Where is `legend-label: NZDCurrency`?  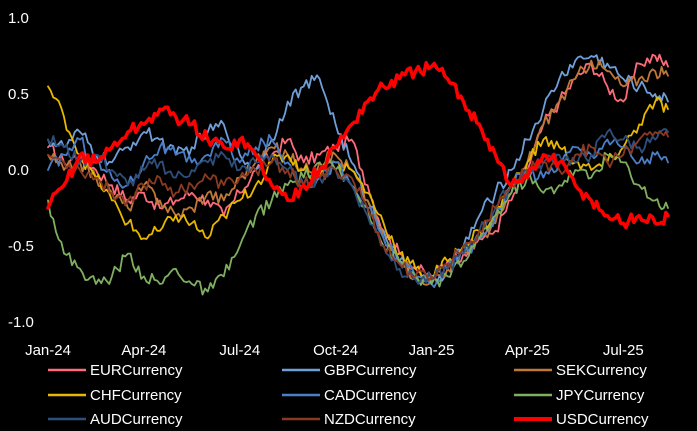
legend-label: NZDCurrency is located at coordinates (370, 419).